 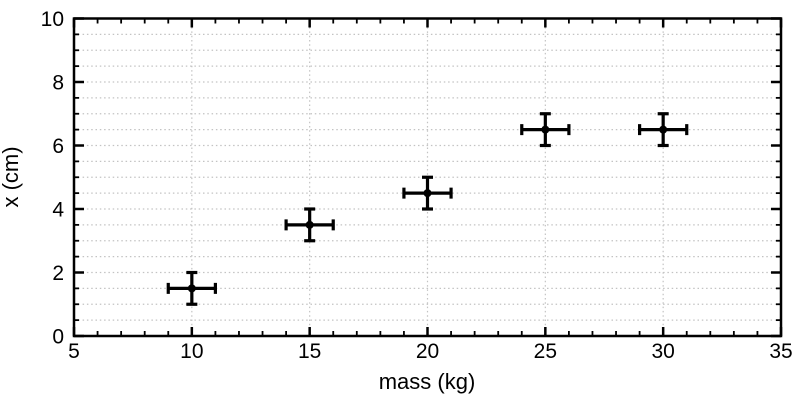 I want to click on x-tick-label: 35, so click(x=780, y=351).